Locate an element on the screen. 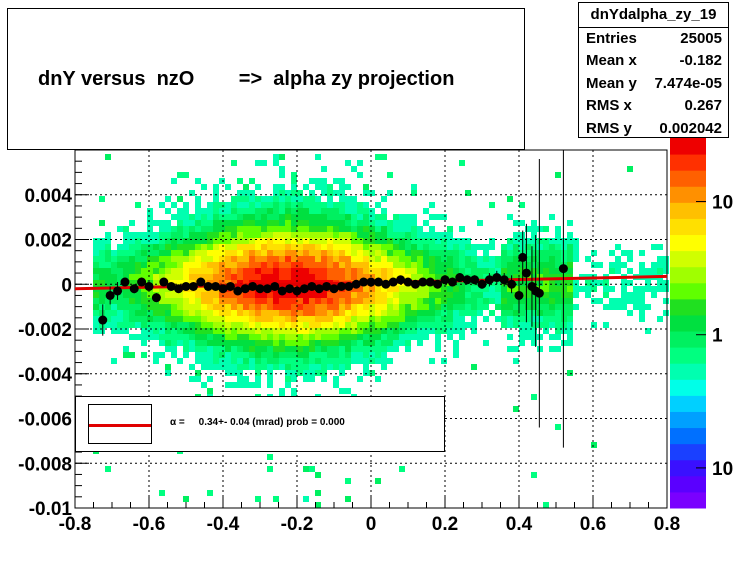 This screenshot has width=742, height=565. stats-value: 7.474e-05 is located at coordinates (688, 83).